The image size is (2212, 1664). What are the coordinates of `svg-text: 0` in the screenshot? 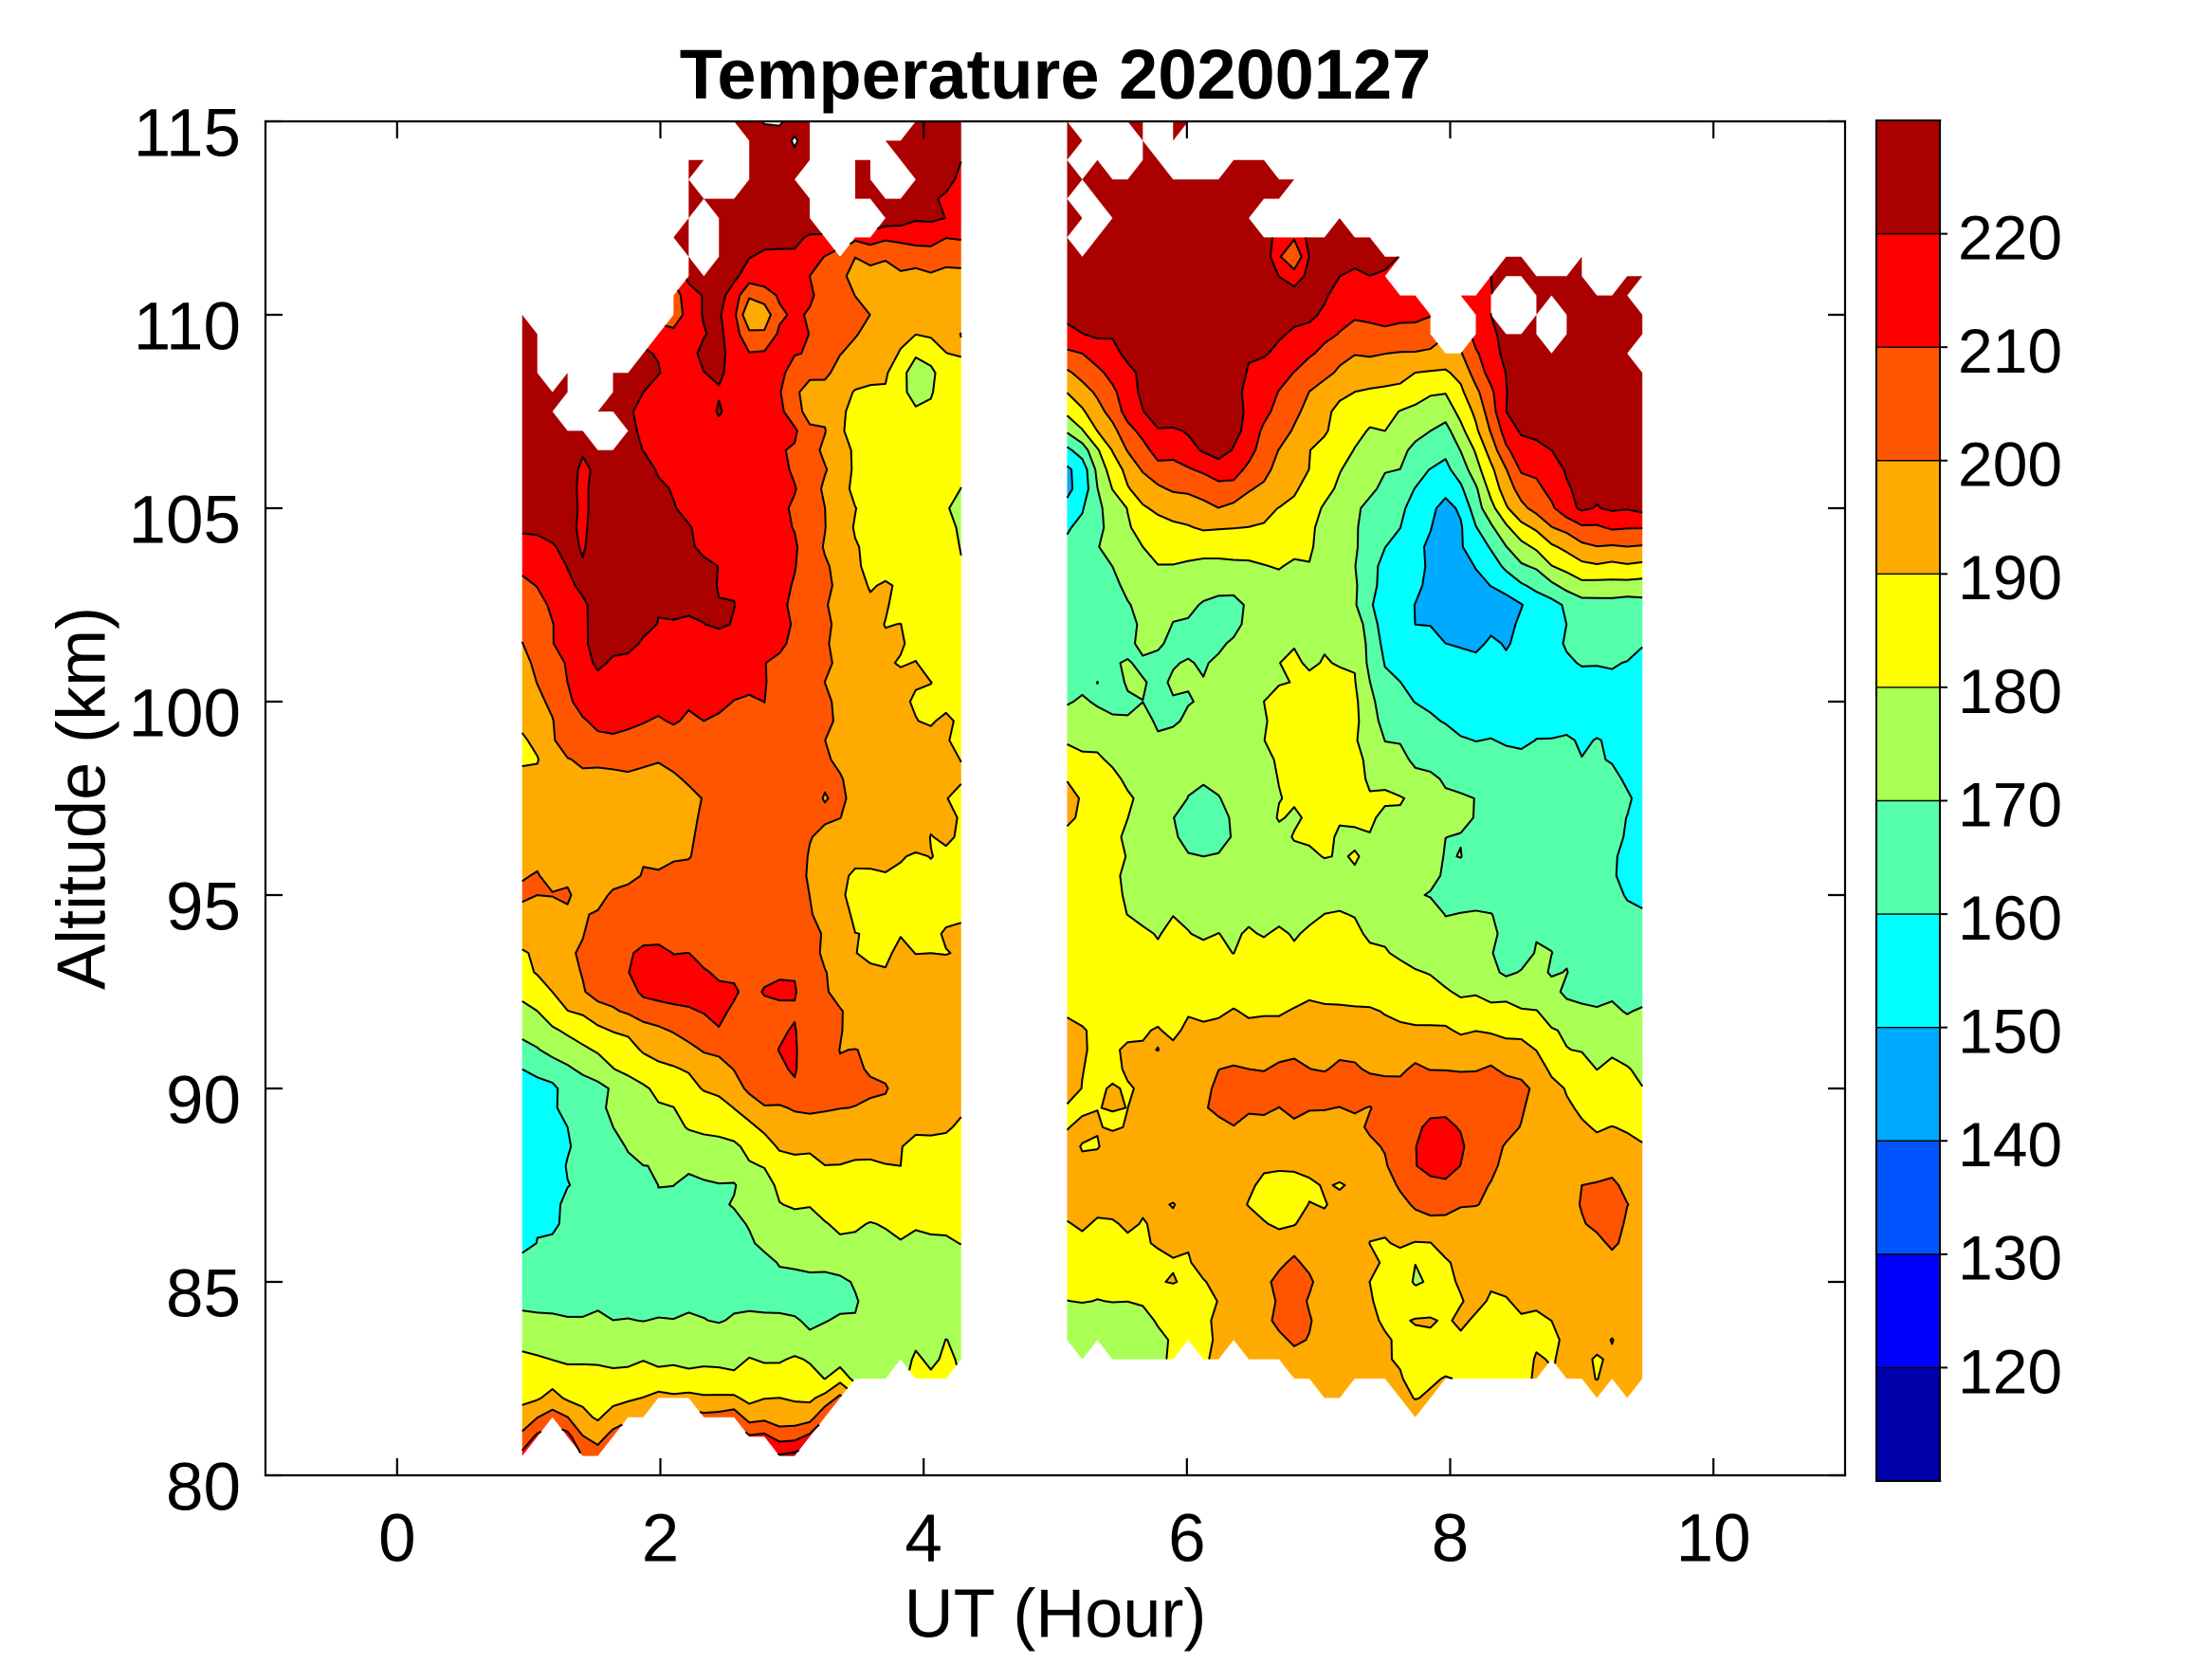 It's located at (397, 1538).